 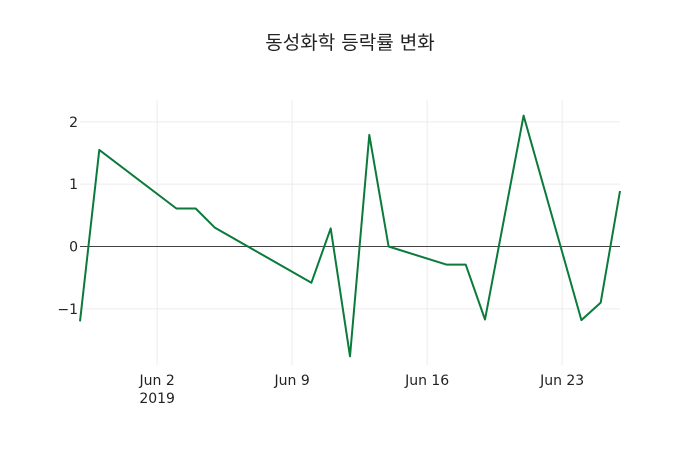 I want to click on x-axis-ticks: Jun 2 2019 Jun 9 Jun 16 Jun 23, so click(x=362, y=390).